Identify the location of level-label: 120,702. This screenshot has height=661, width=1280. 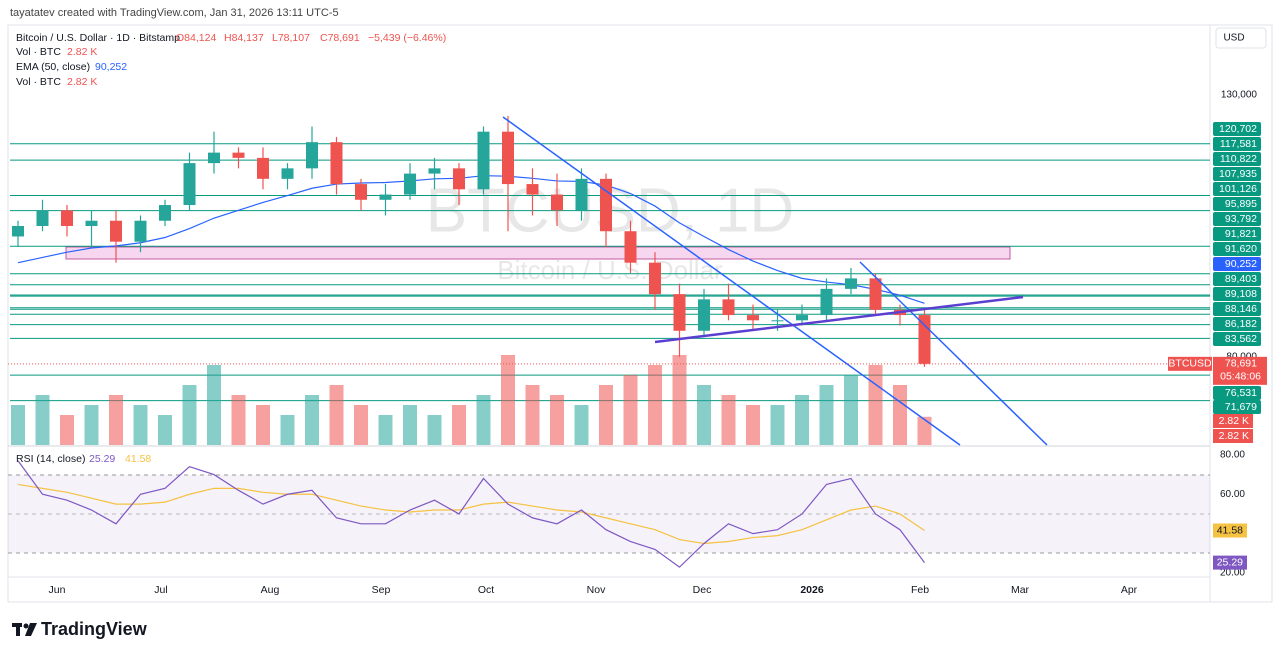
(1238, 129).